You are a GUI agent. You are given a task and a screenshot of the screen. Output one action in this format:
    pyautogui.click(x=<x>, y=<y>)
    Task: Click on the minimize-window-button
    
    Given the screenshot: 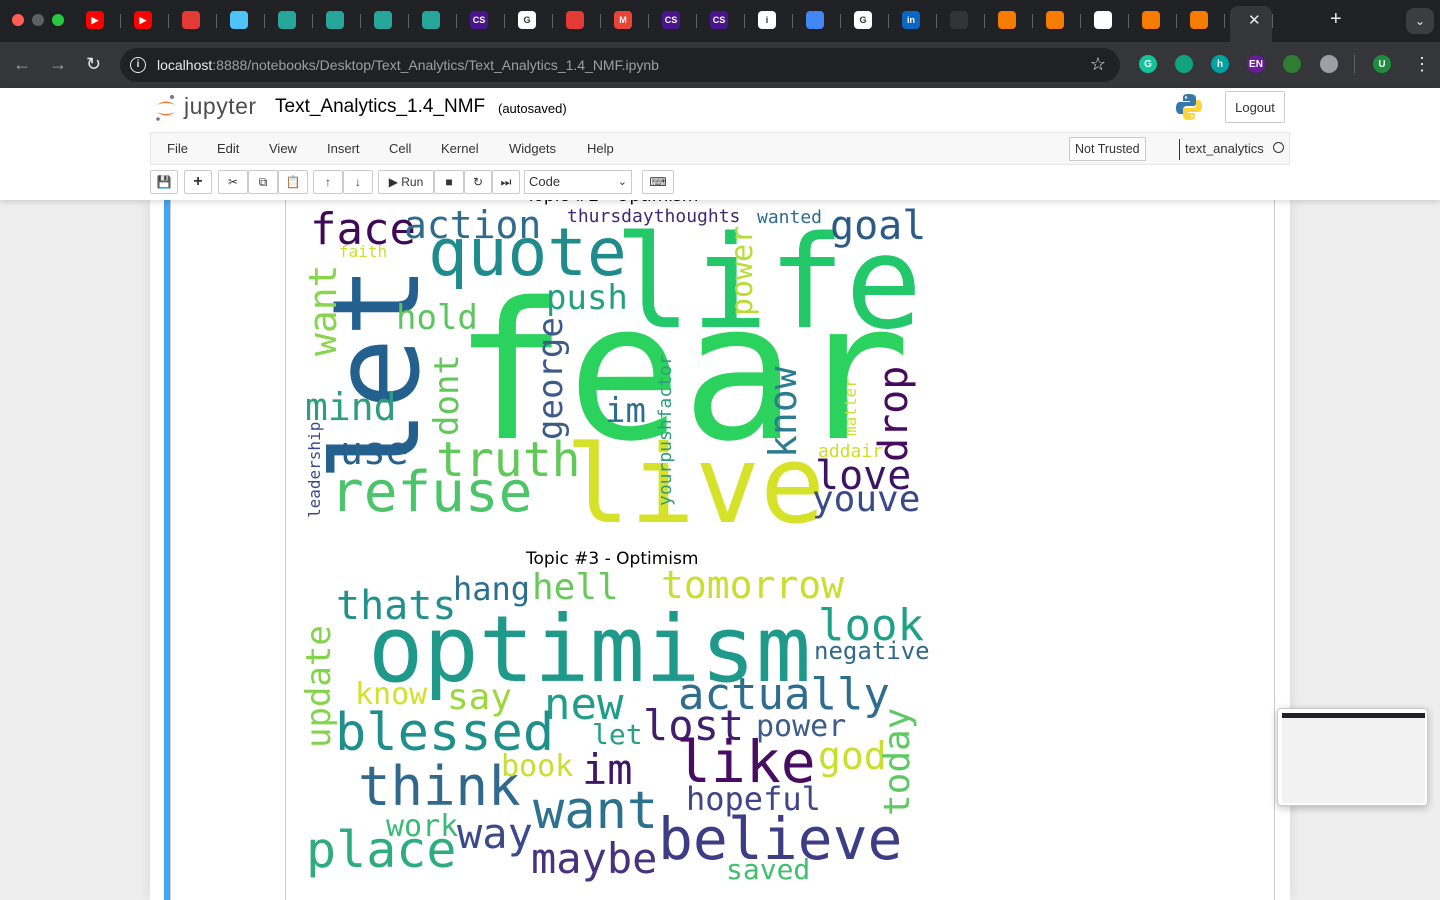 What is the action you would take?
    pyautogui.click(x=38, y=20)
    